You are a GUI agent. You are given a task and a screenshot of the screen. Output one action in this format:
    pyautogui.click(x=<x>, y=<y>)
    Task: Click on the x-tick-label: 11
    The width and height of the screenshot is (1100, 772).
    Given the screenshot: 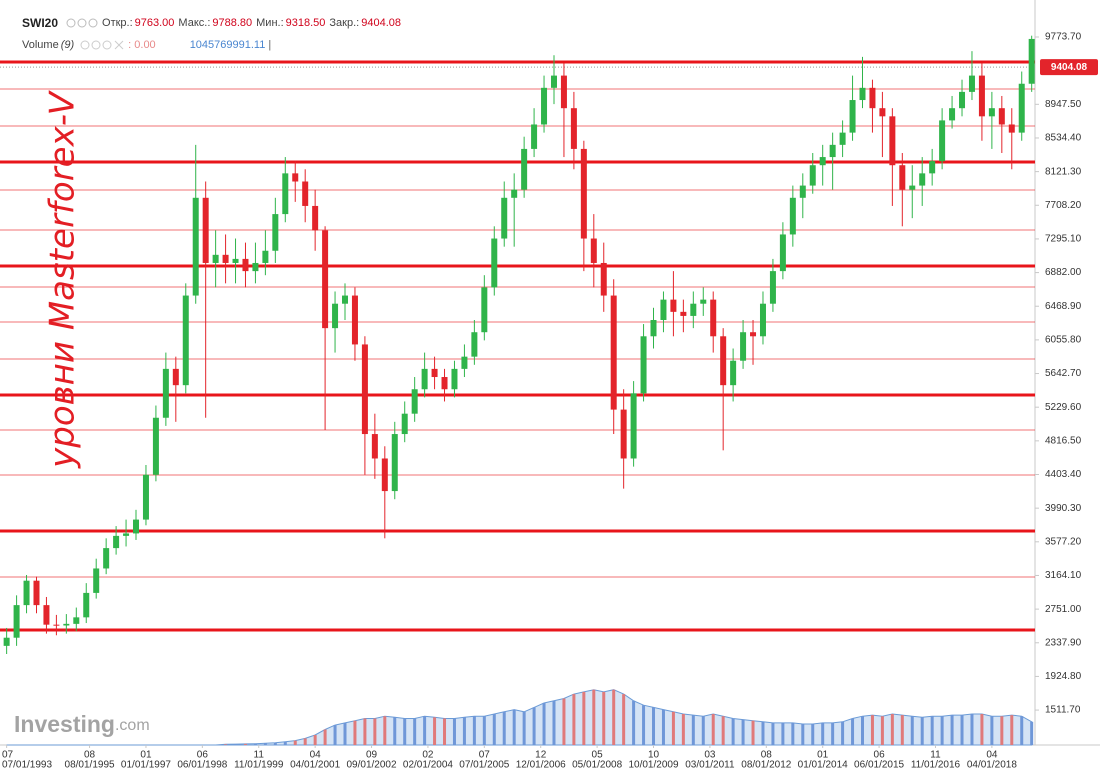 What is the action you would take?
    pyautogui.click(x=259, y=755)
    